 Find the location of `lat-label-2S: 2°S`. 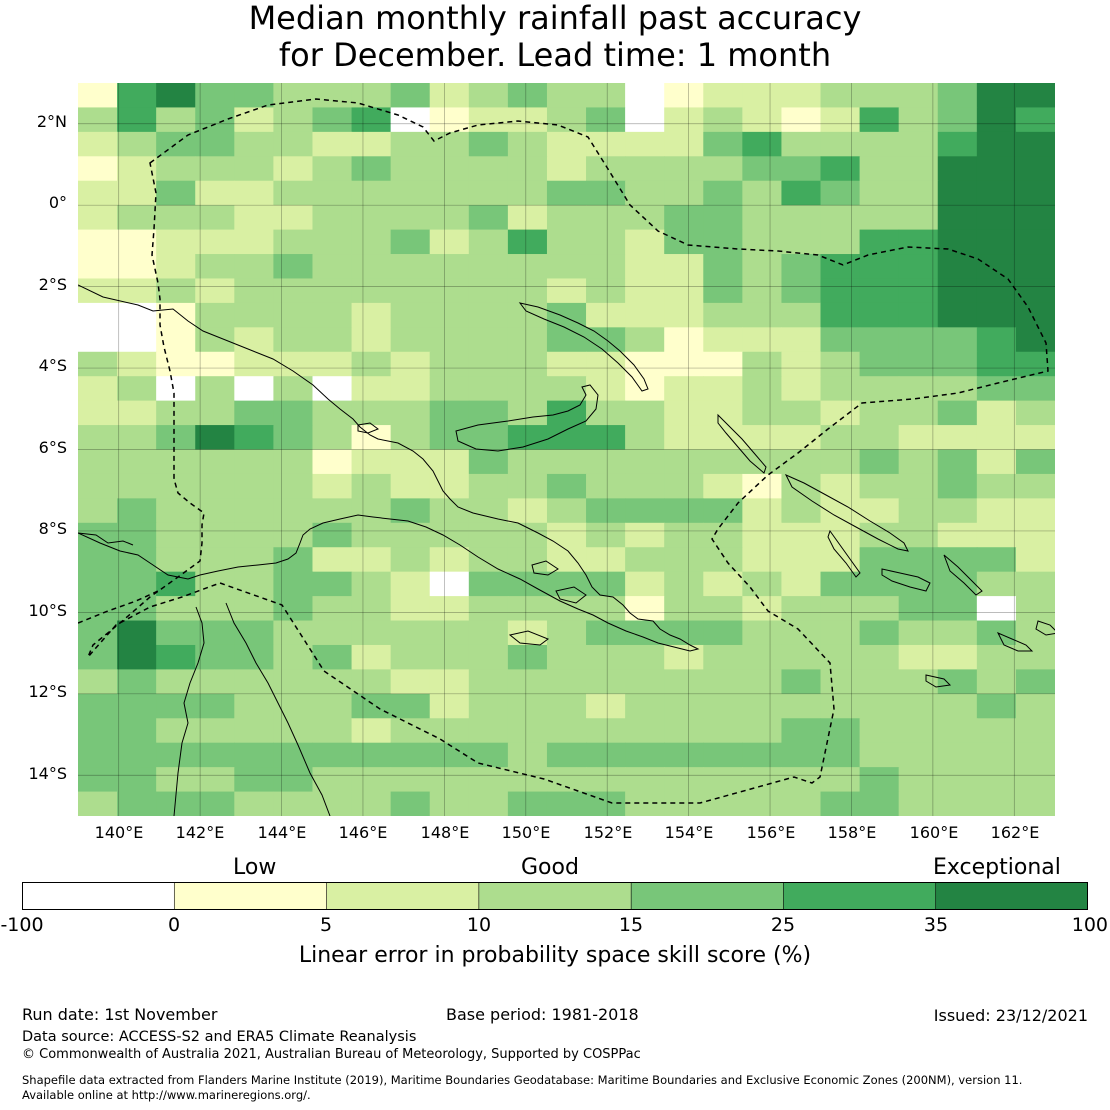

lat-label-2S: 2°S is located at coordinates (52, 284).